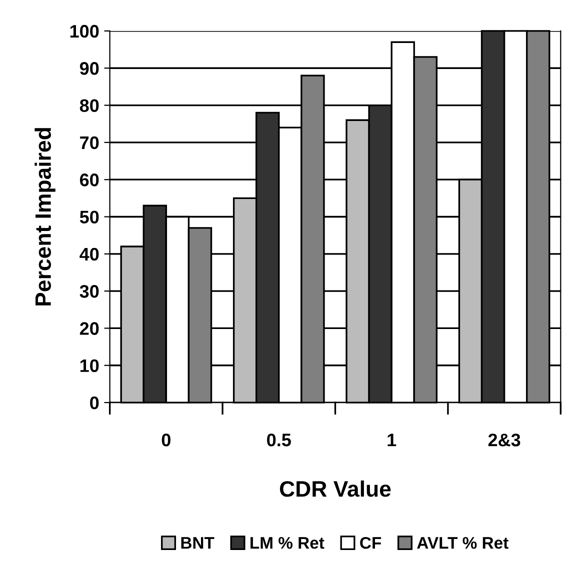 The height and width of the screenshot is (563, 578). I want to click on y-tick-label: 90, so click(89, 68).